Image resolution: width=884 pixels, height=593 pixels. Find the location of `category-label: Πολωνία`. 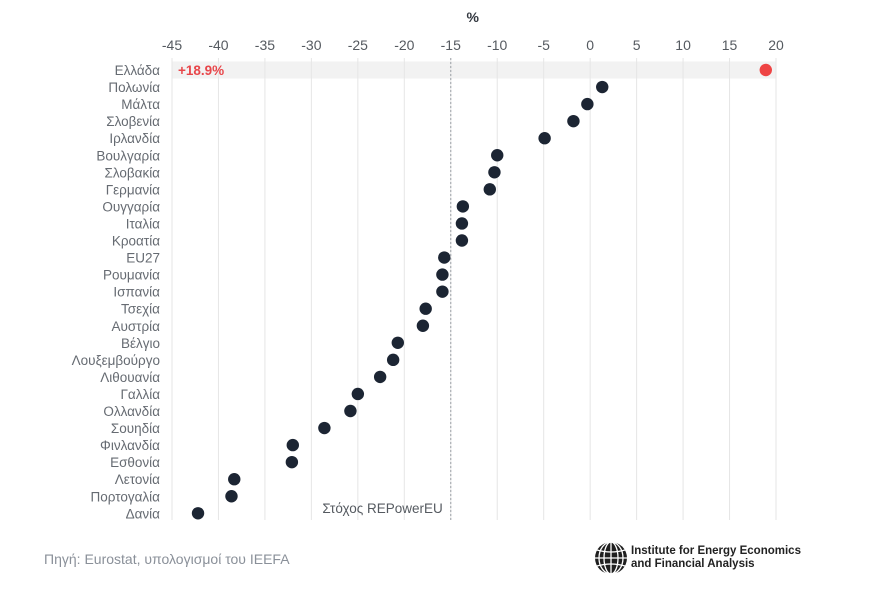

category-label: Πολωνία is located at coordinates (134, 87).